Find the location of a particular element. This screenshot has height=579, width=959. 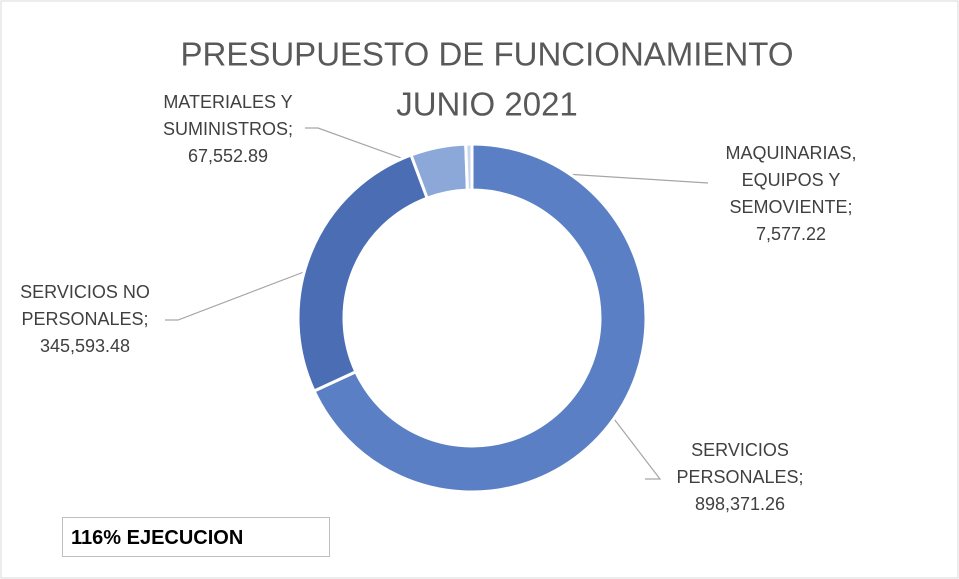

annotation: 116% EJECUCION is located at coordinates (196, 537).